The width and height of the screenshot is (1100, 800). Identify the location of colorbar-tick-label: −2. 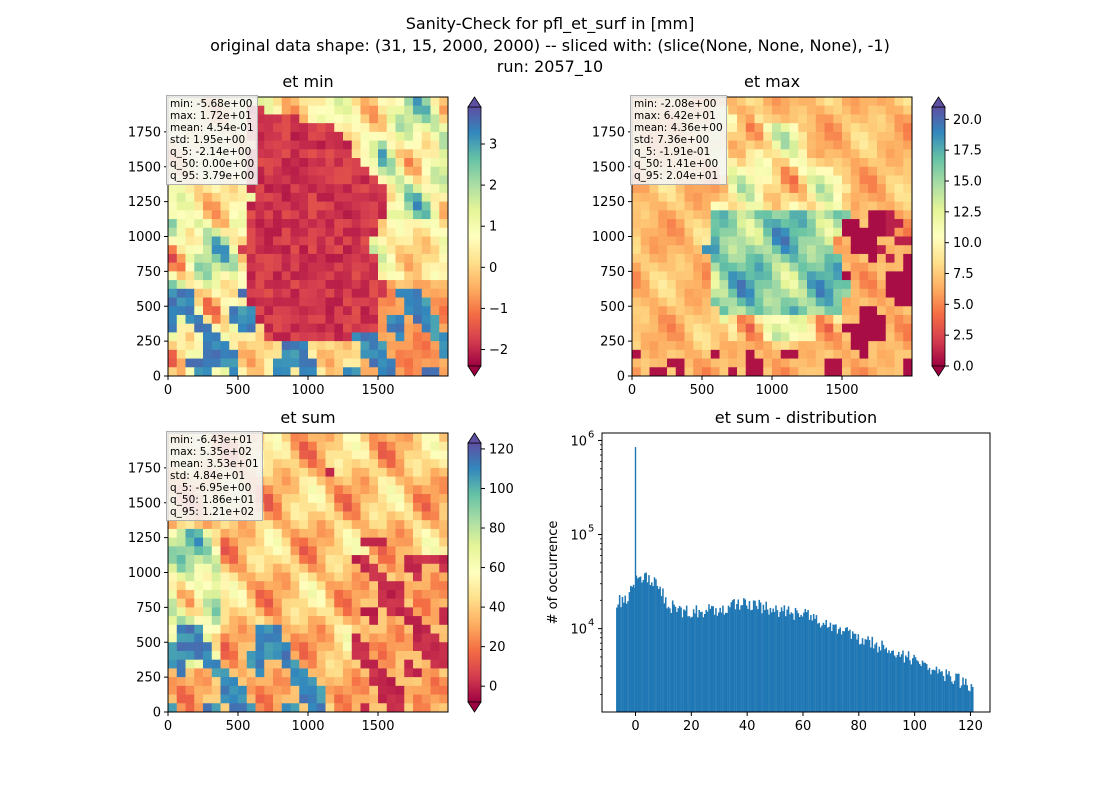
(498, 350).